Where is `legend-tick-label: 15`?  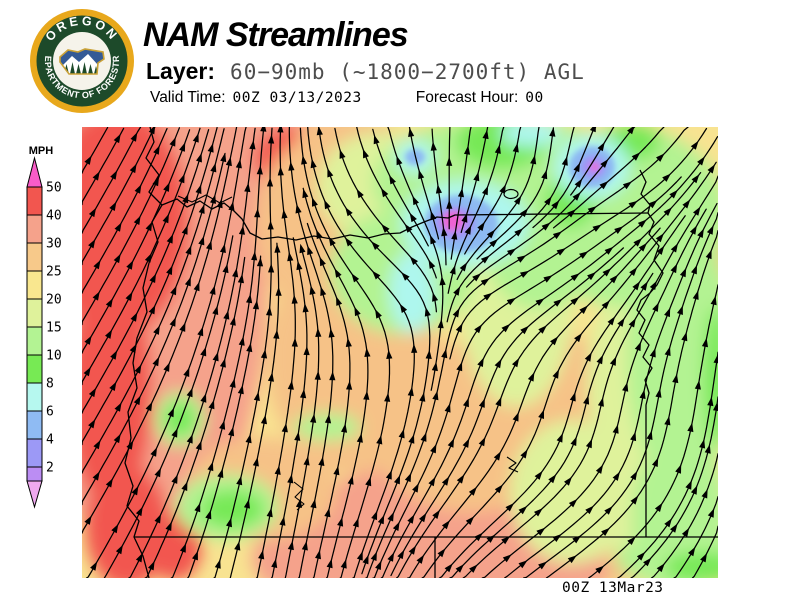
legend-tick-label: 15 is located at coordinates (54, 328).